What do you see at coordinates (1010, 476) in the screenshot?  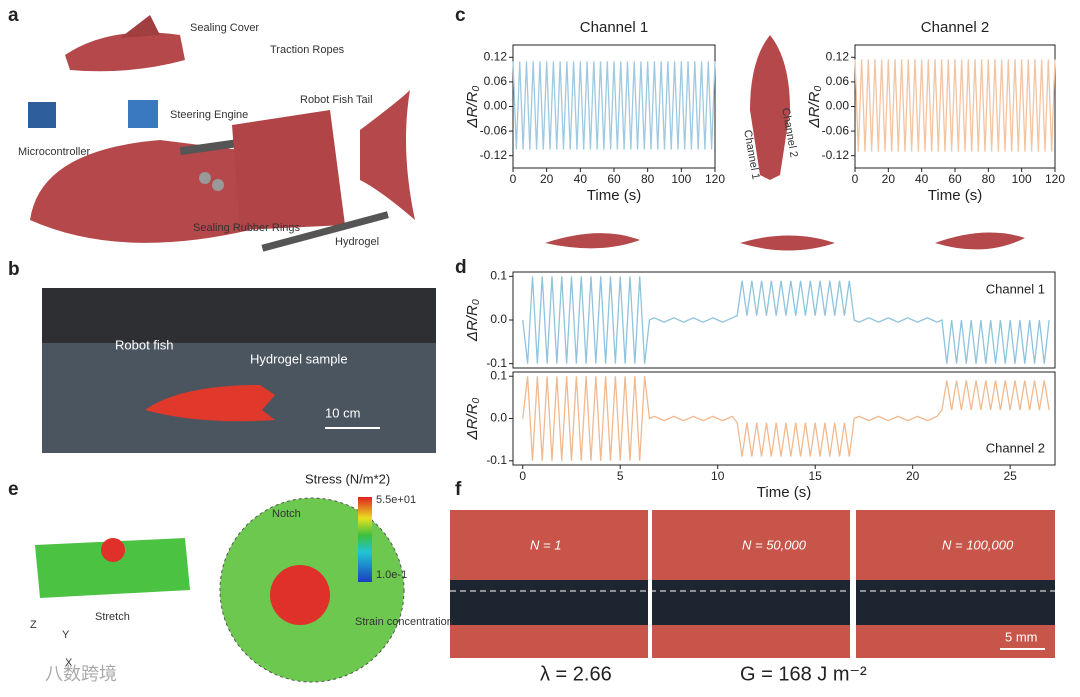 I see `x-tick-label: 25` at bounding box center [1010, 476].